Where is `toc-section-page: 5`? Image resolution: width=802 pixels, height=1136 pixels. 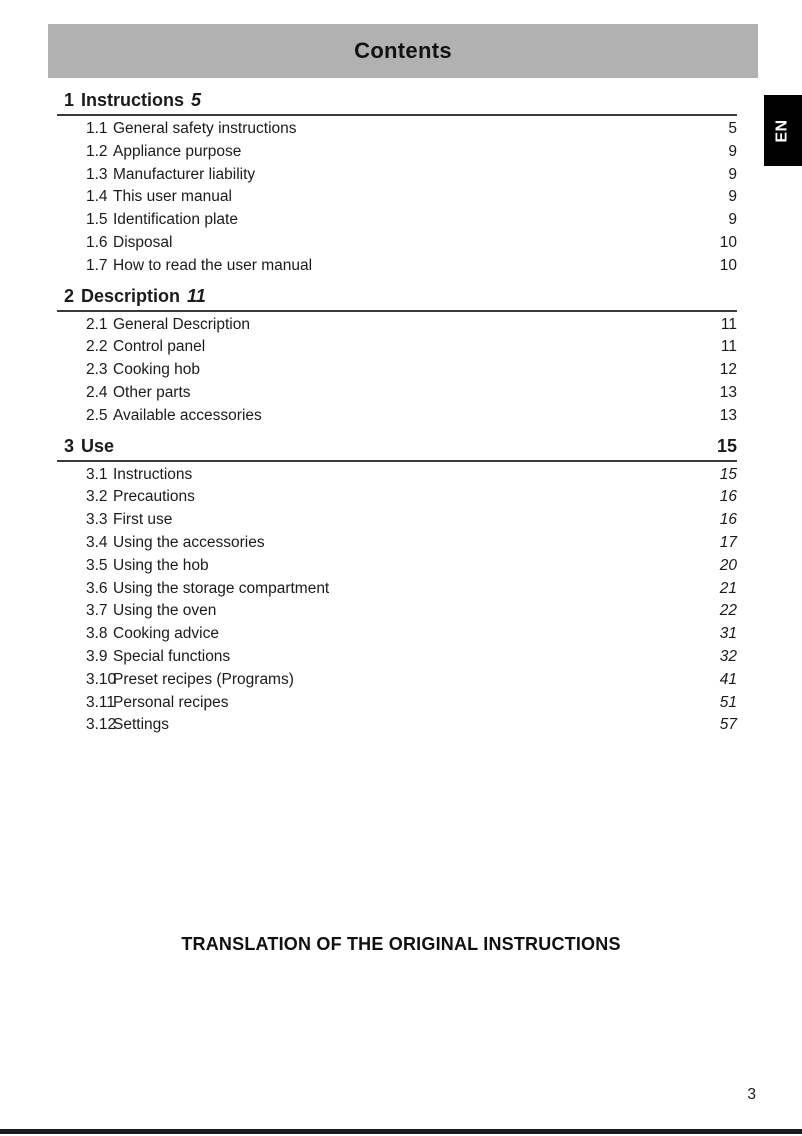 toc-section-page: 5 is located at coordinates (196, 100).